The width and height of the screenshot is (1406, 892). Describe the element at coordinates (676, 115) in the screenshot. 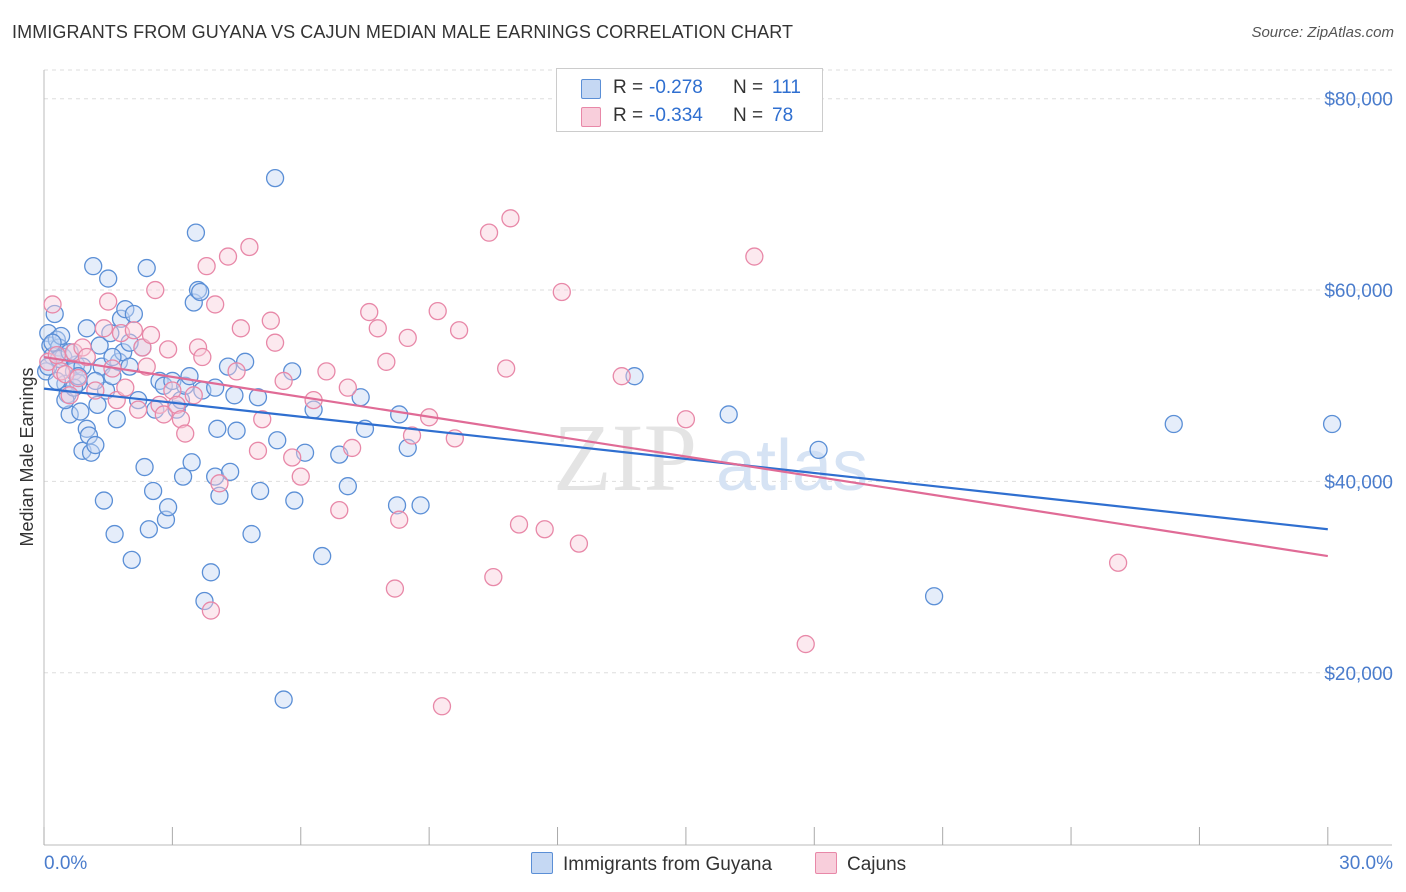

I see `legend-r-value: -0.334` at that location.